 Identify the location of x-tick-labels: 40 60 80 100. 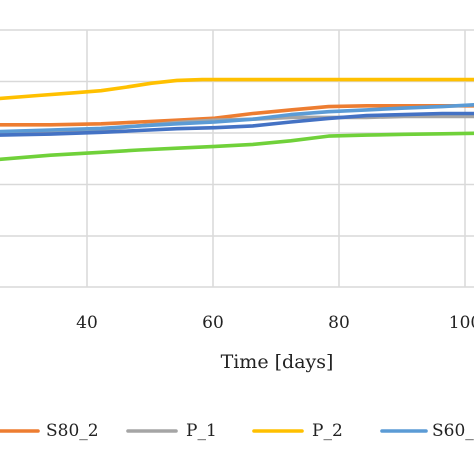
(275, 323).